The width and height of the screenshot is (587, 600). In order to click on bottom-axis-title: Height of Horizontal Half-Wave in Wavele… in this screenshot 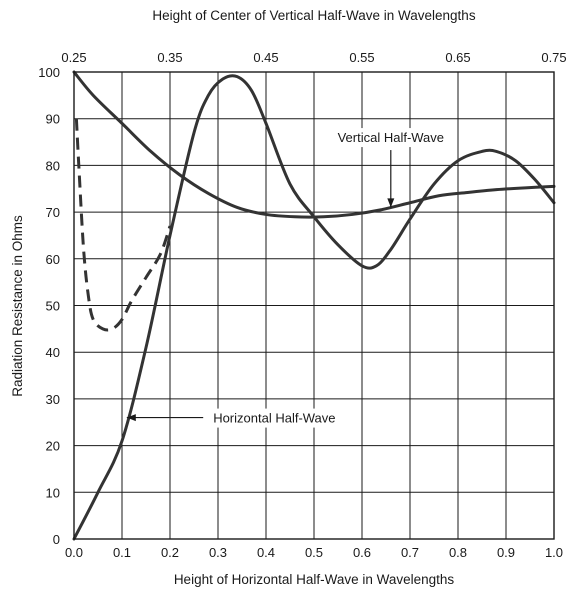, I will do `click(314, 579)`.